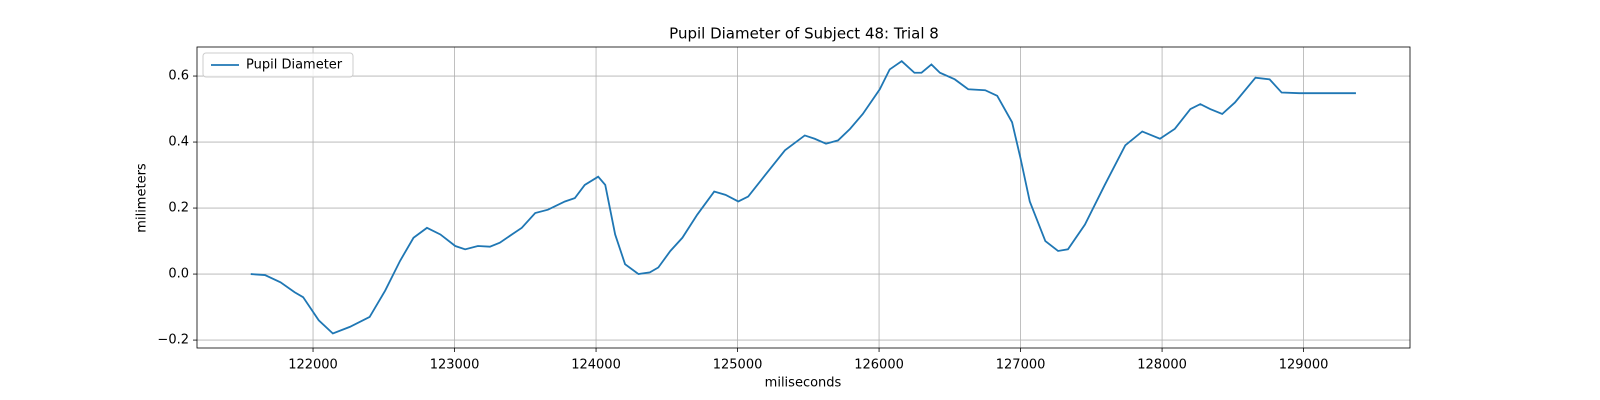 This screenshot has height=400, width=1600. What do you see at coordinates (738, 365) in the screenshot?
I see `x-tick-label: 125000` at bounding box center [738, 365].